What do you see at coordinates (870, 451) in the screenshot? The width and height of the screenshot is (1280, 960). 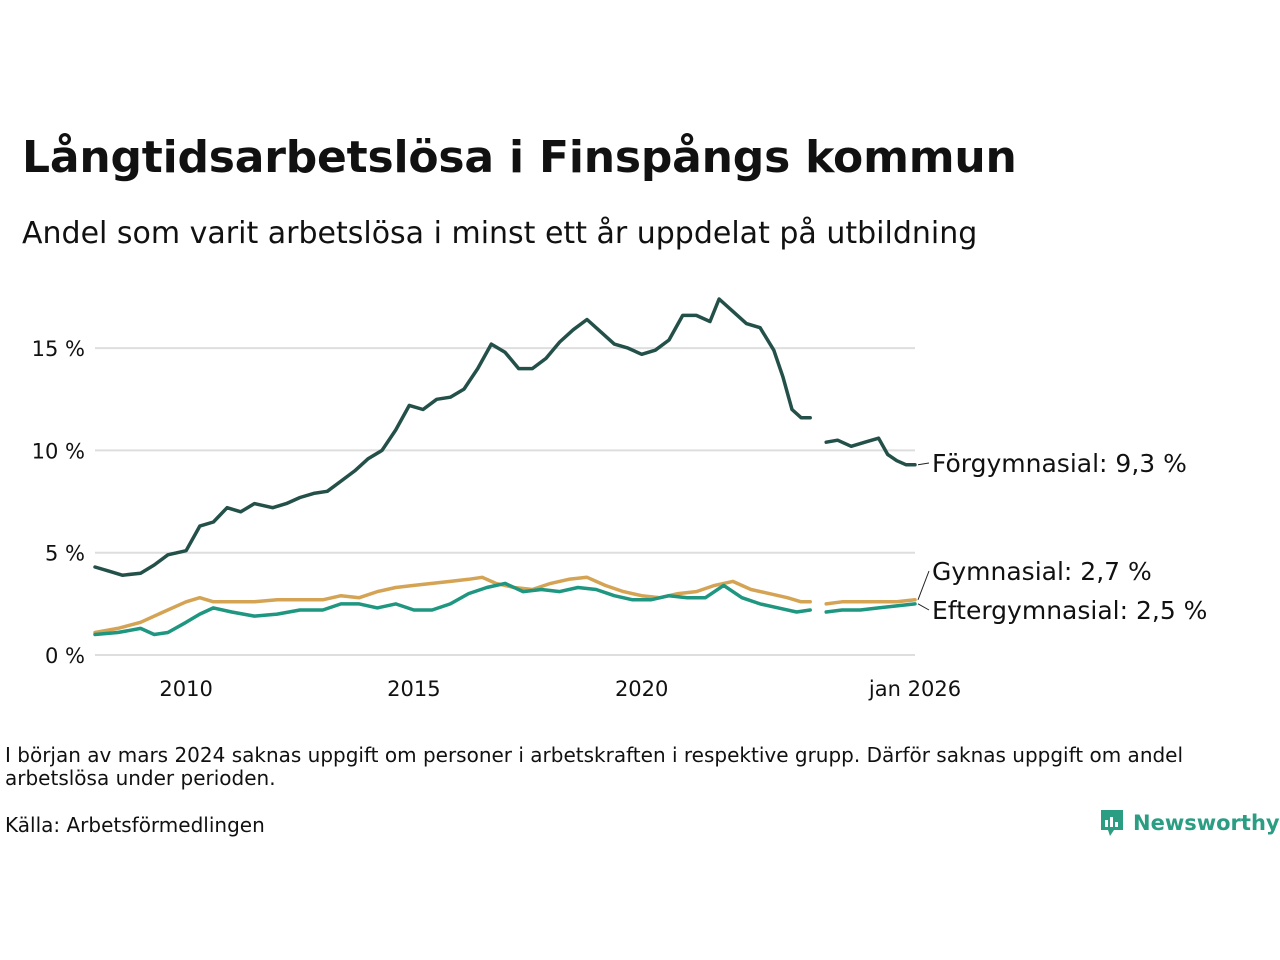 I see `series-line-förgymnasial` at bounding box center [870, 451].